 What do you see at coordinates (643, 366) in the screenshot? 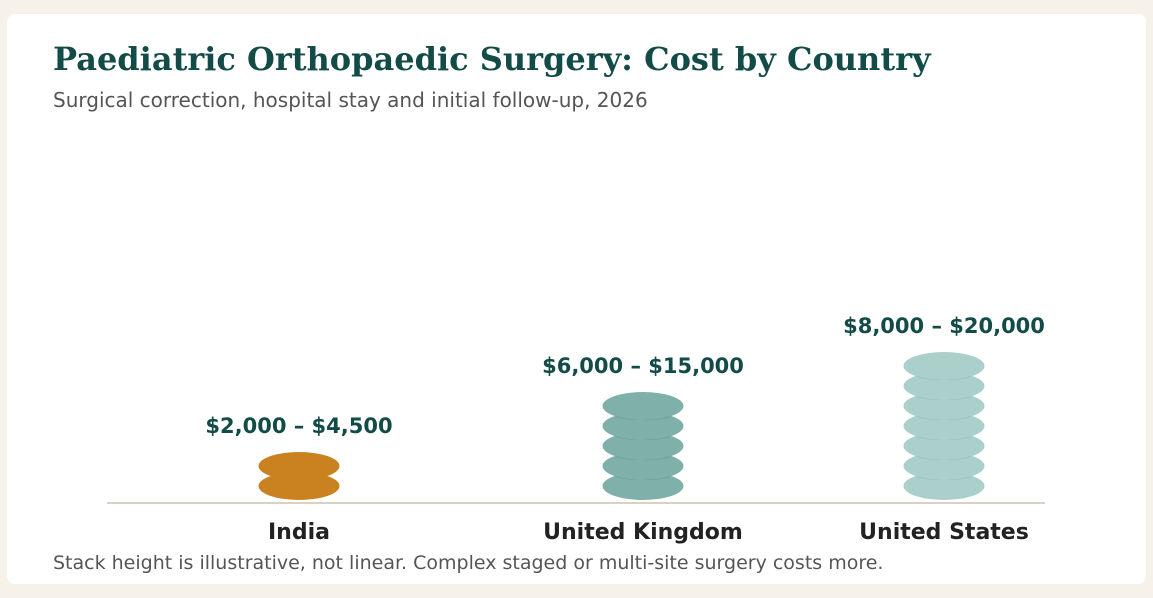
I see `range-label-1: $6,000 – $15,000` at bounding box center [643, 366].